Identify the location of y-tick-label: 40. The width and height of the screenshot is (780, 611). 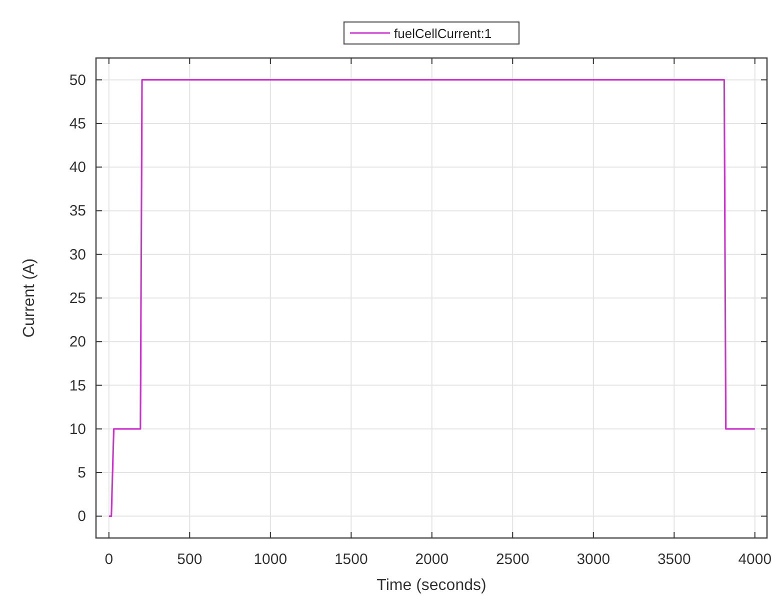
(77, 167).